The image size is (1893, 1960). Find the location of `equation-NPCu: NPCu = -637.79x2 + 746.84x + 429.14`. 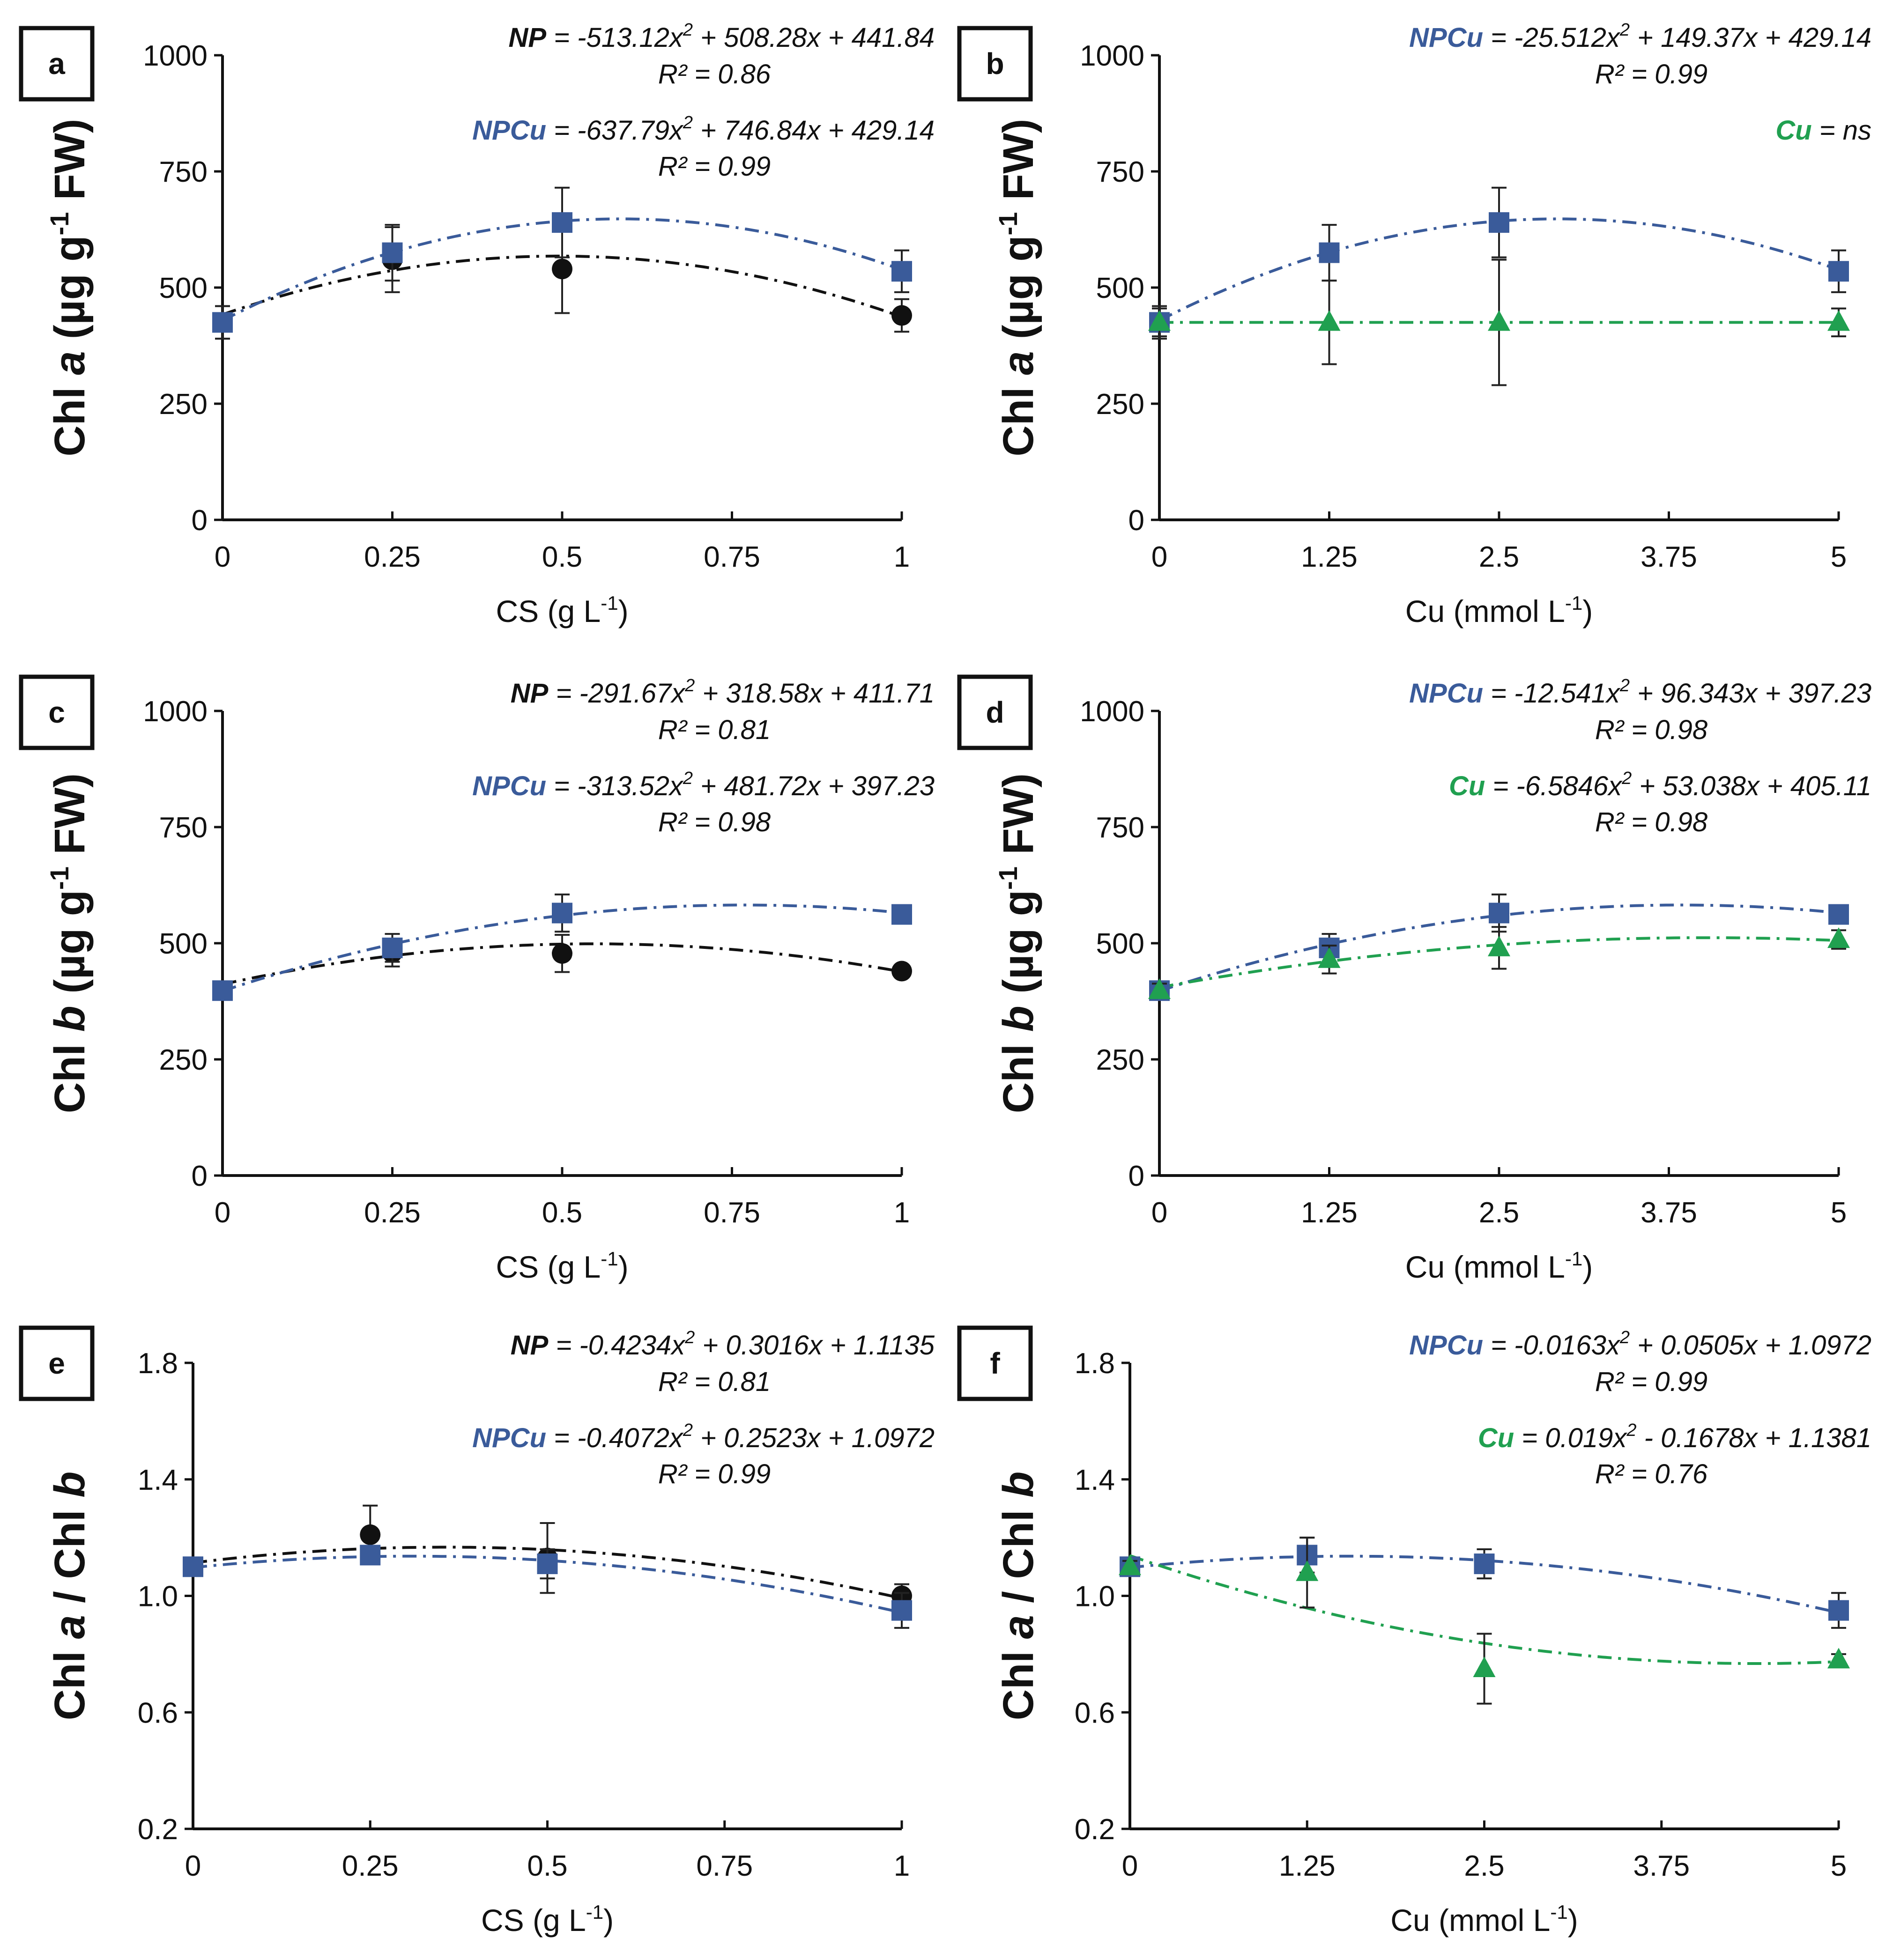

equation-NPCu: NPCu = -637.79x2 + 746.84x + 429.14 is located at coordinates (704, 129).